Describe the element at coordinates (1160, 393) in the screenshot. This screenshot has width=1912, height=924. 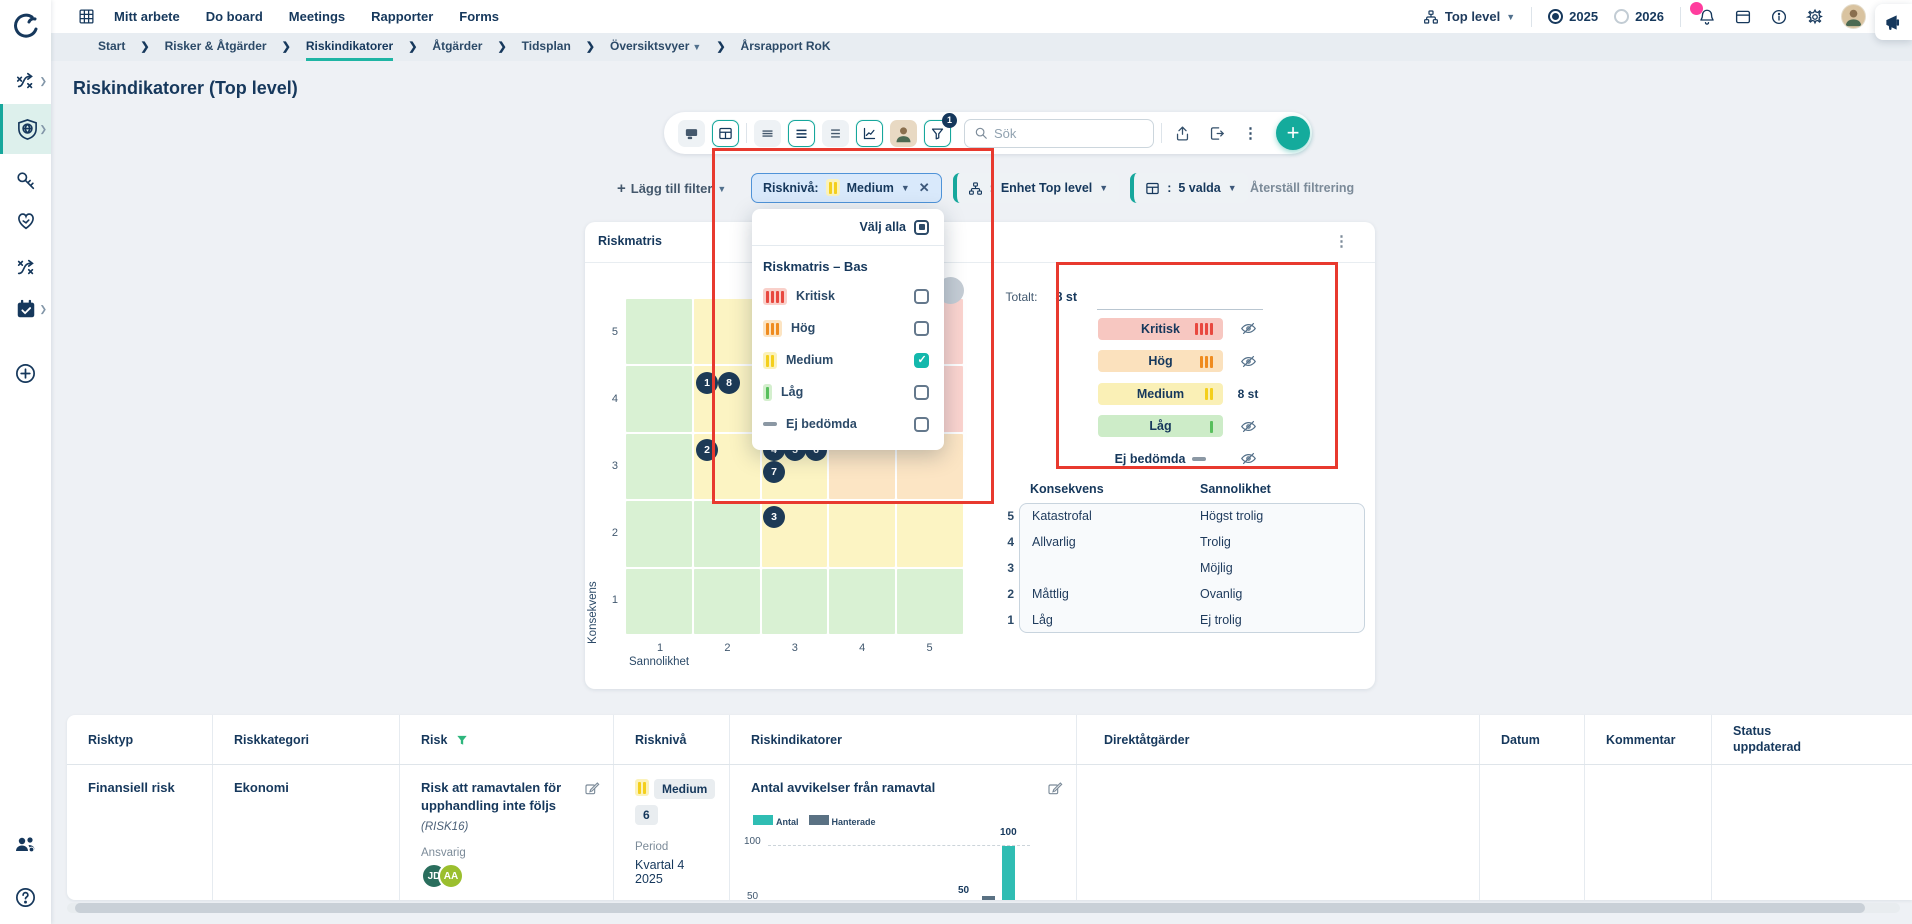
I see `legend-pill-medium: Medium` at that location.